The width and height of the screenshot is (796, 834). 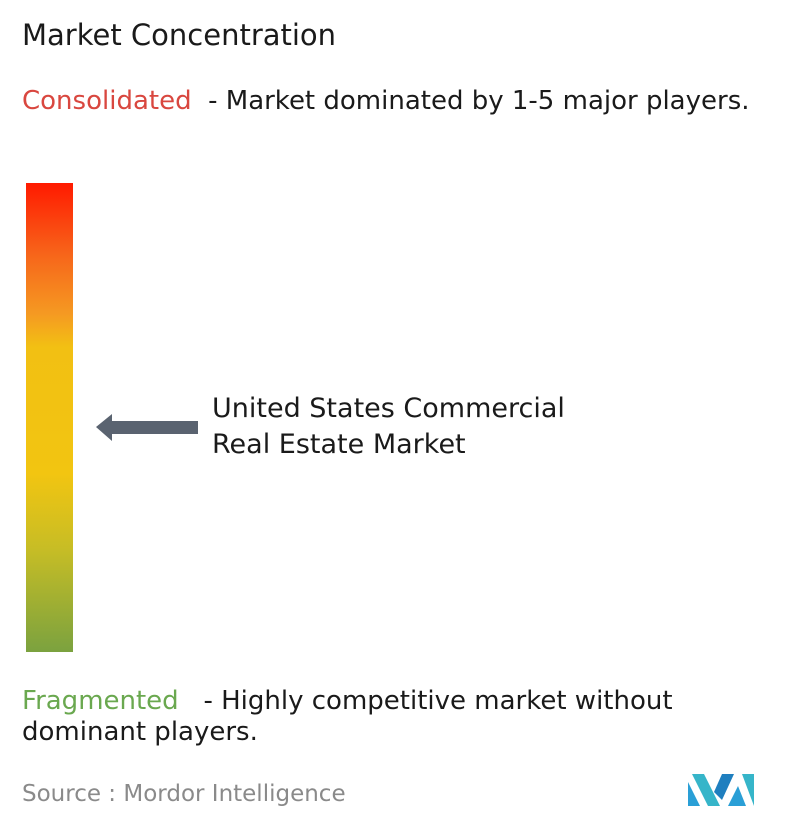 I want to click on source: Source : Mordor Intelligence, so click(x=184, y=794).